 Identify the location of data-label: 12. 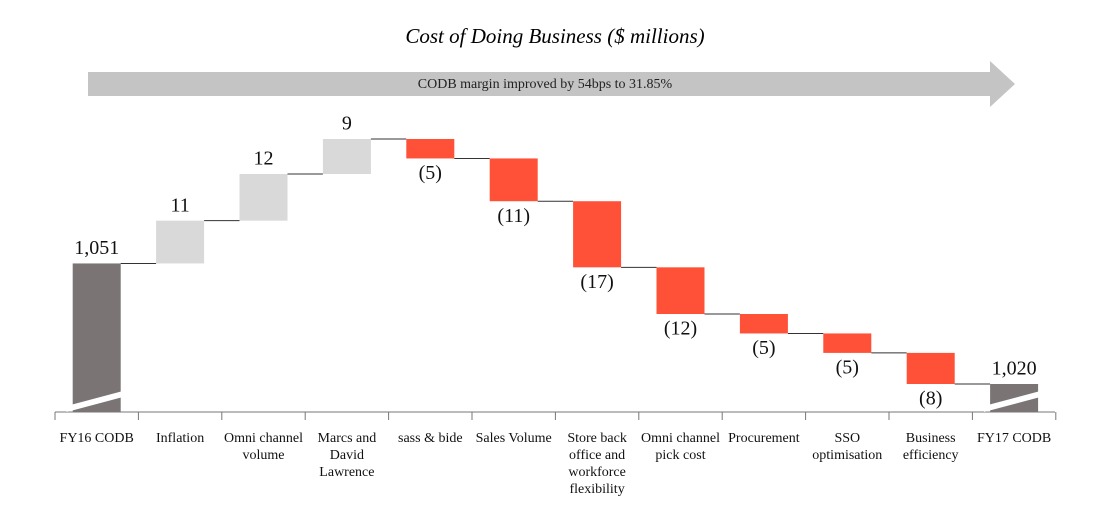
(264, 159).